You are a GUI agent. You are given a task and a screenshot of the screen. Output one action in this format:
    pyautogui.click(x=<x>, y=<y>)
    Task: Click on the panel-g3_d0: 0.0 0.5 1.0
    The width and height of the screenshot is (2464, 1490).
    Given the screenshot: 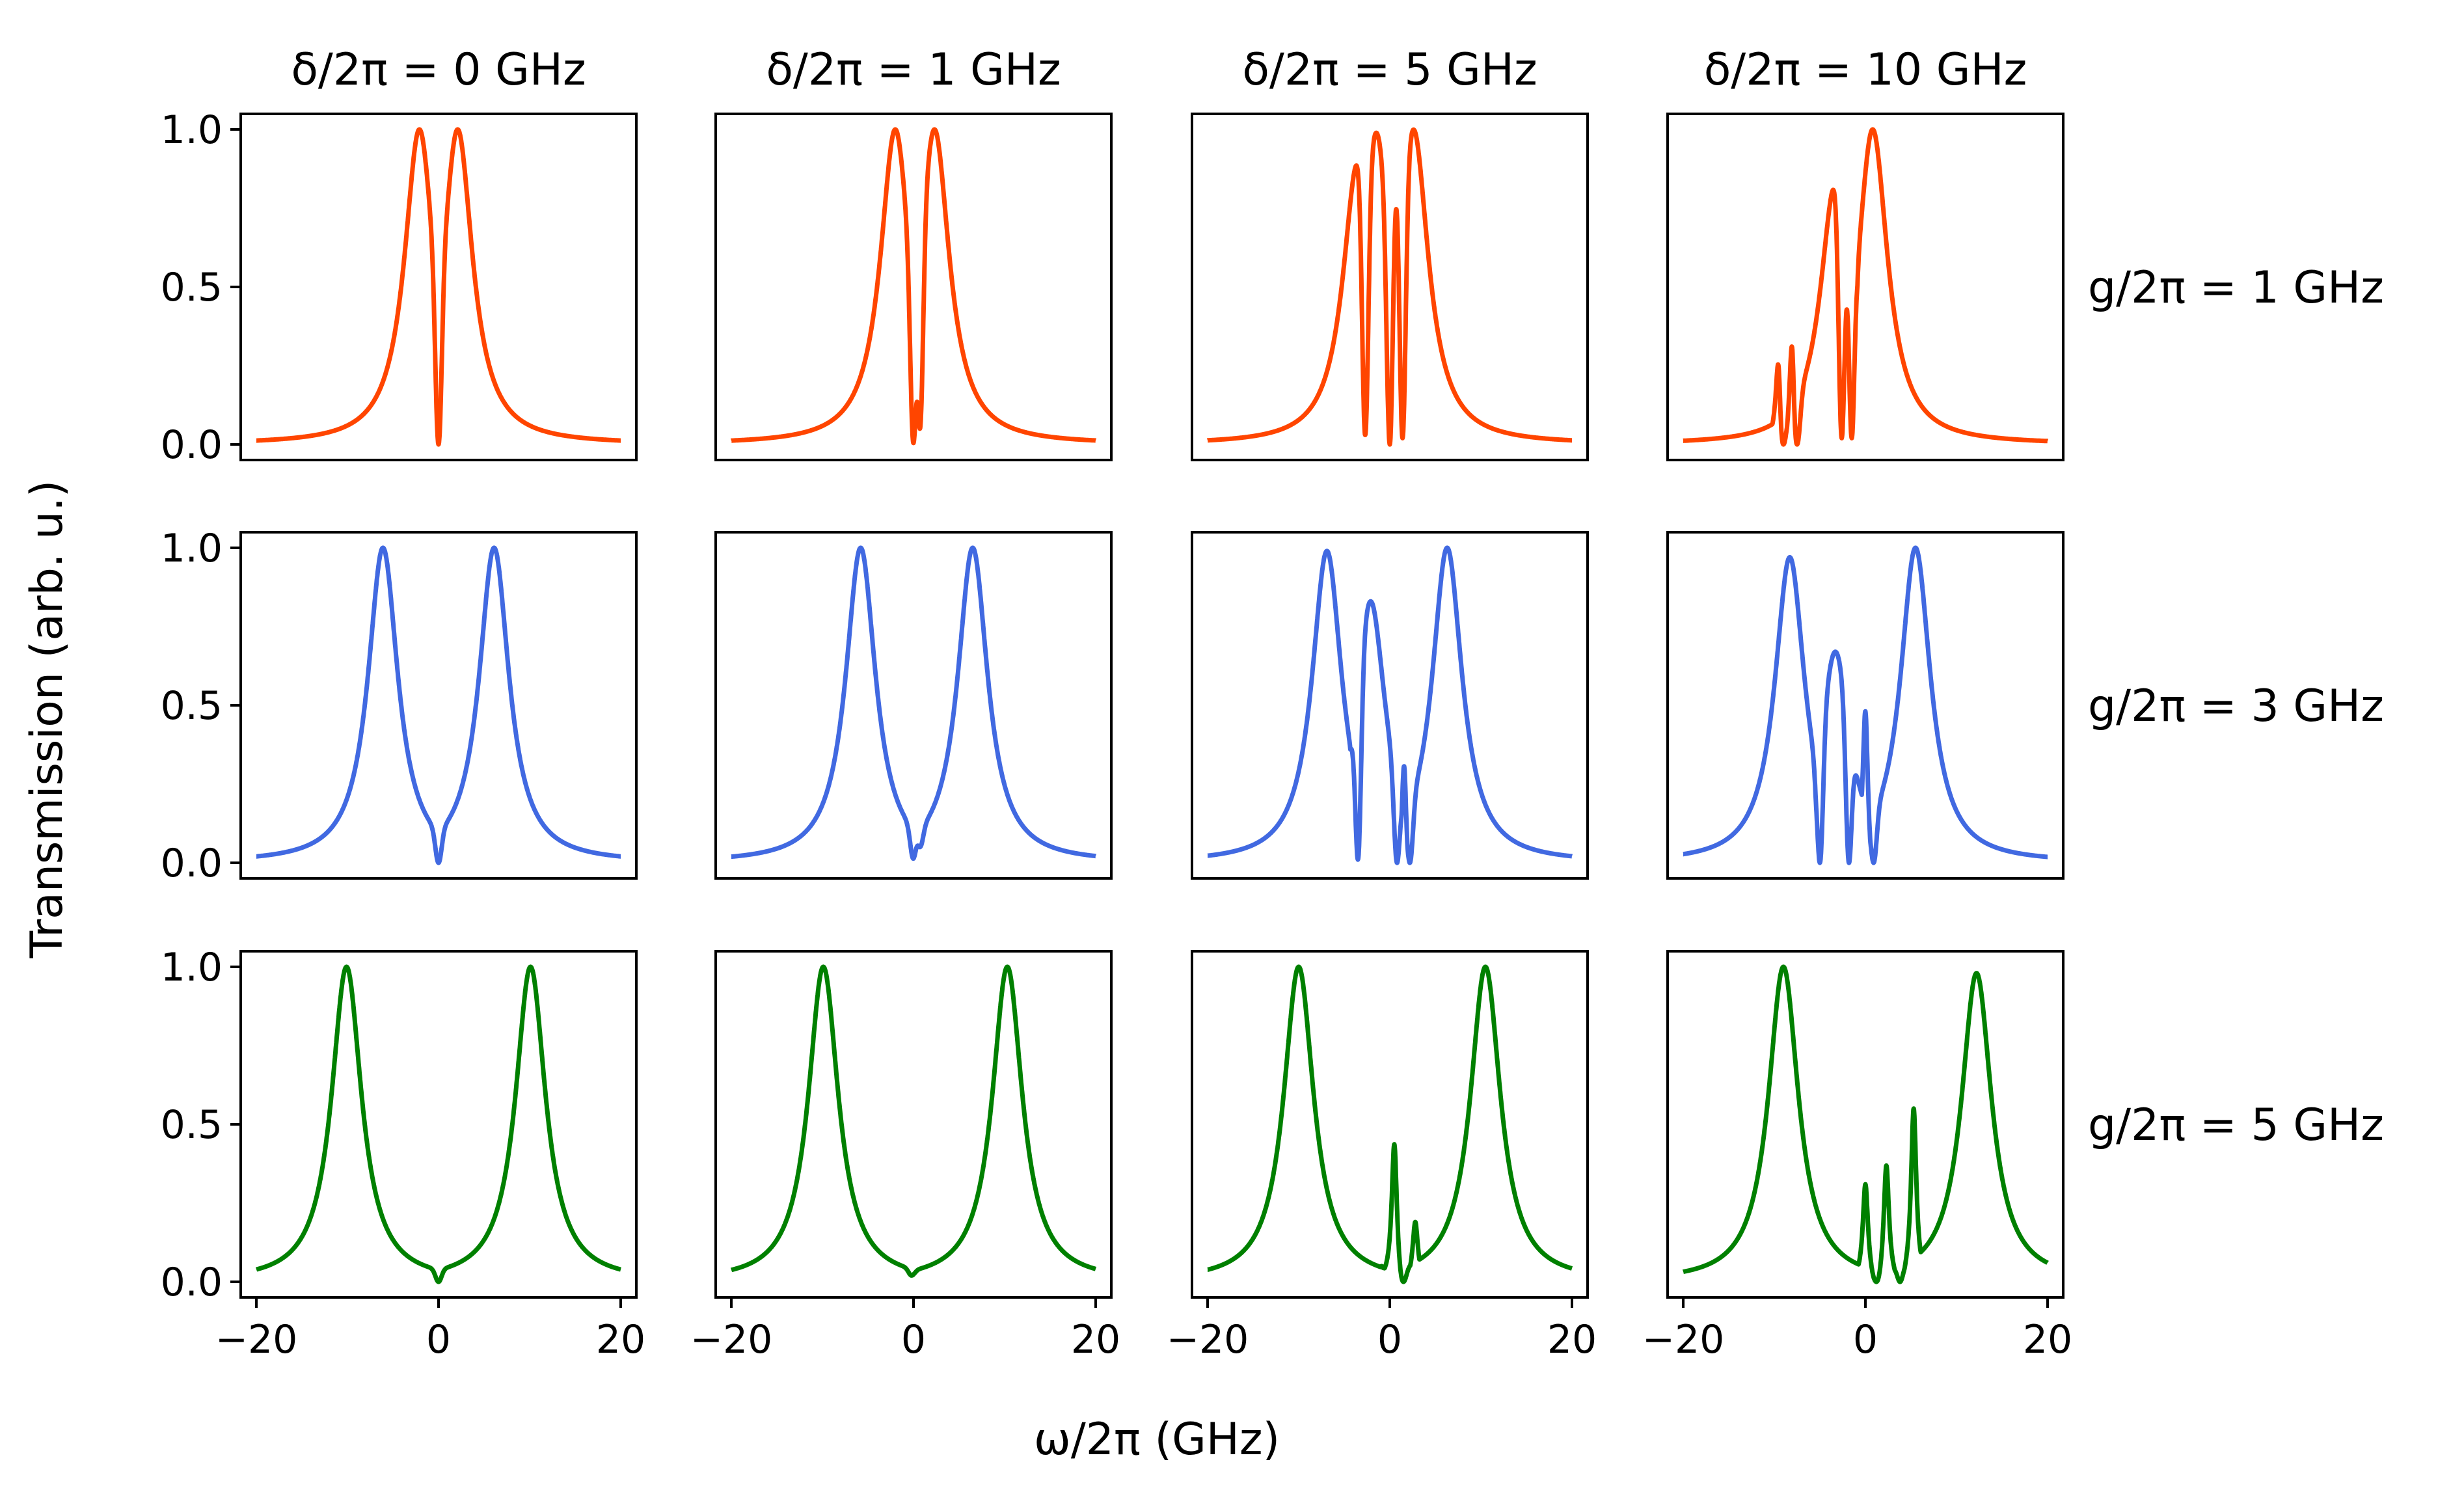 What is the action you would take?
    pyautogui.click(x=399, y=706)
    